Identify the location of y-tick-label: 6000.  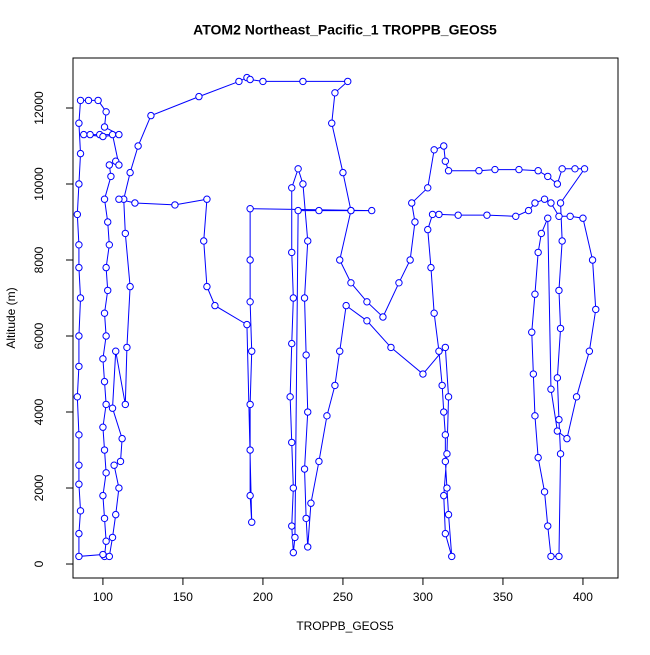
(39, 335).